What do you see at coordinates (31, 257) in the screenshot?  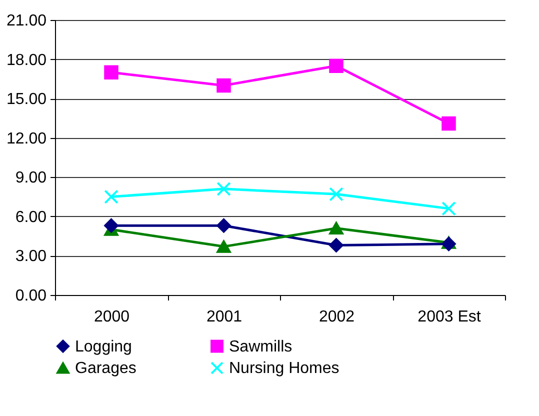 I see `y-tick-label: 3.00` at bounding box center [31, 257].